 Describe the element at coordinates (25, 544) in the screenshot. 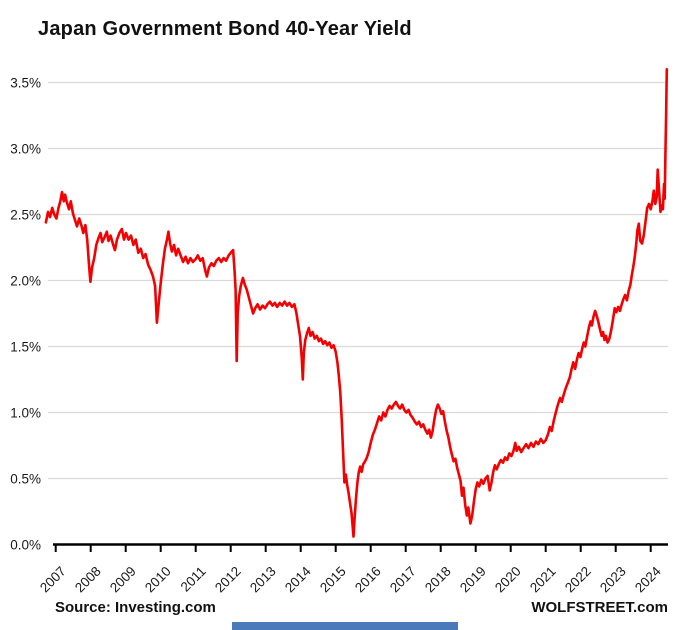

I see `y-tick-label: 0.0%` at that location.